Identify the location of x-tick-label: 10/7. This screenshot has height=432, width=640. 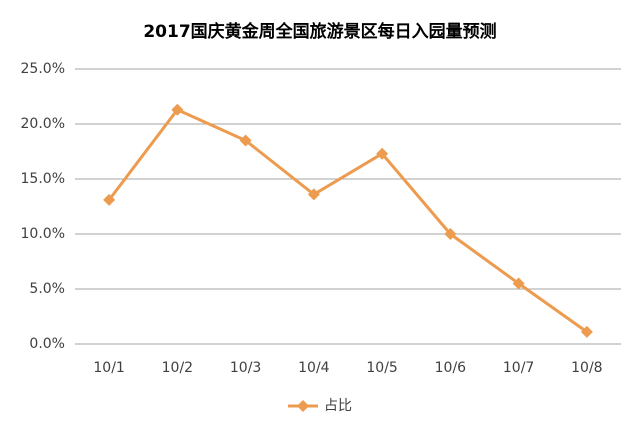
(518, 368).